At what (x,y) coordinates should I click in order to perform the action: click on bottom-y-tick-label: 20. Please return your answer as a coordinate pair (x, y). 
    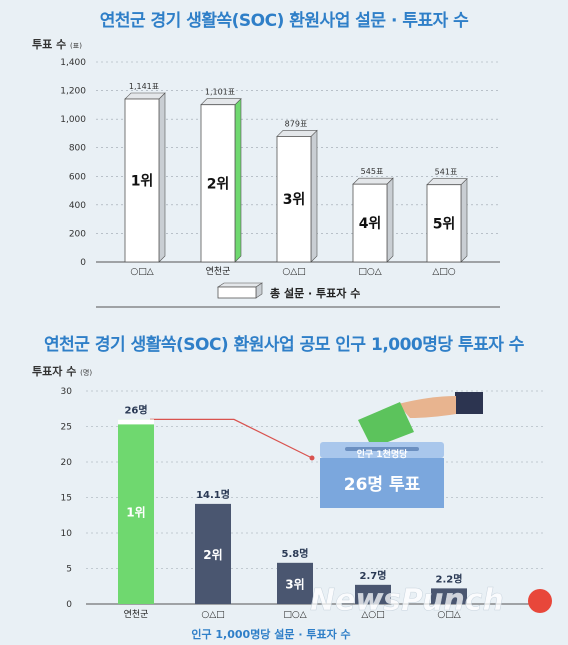
    Looking at the image, I should click on (67, 463).